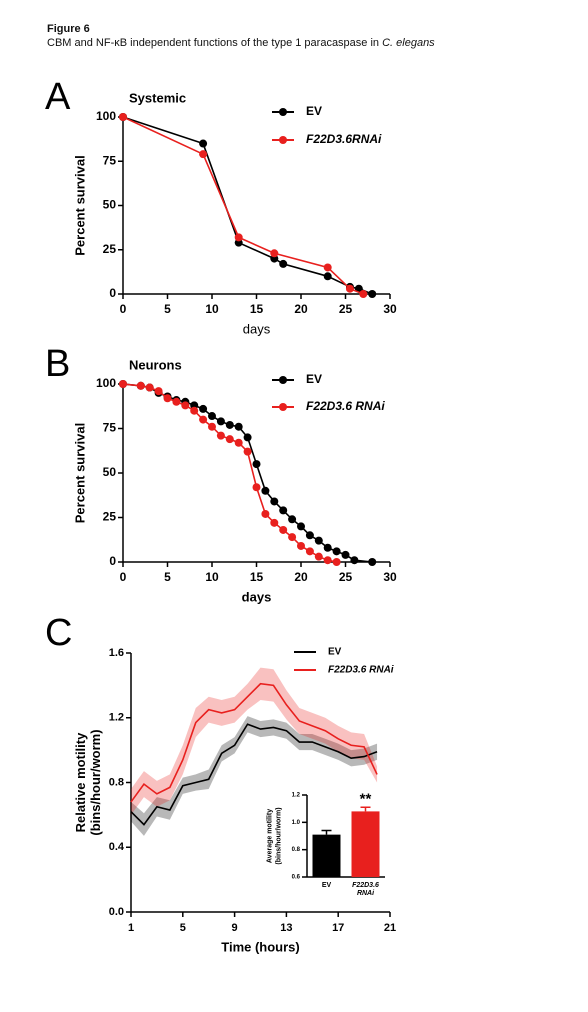  I want to click on legend-label: F22D3.6RNAi, so click(344, 139).